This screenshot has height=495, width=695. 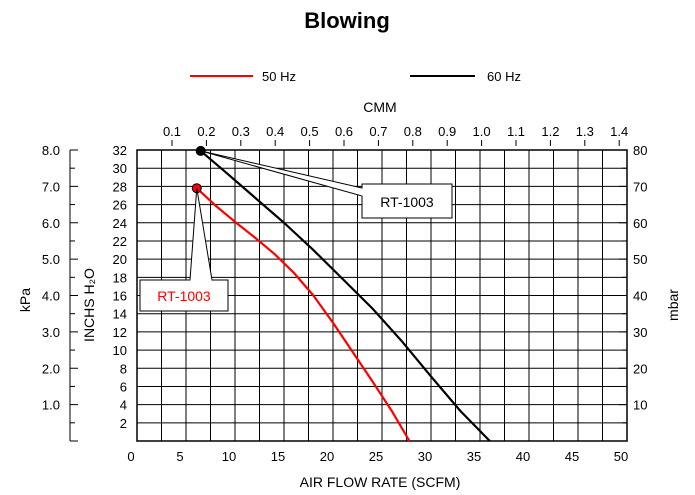 What do you see at coordinates (640, 150) in the screenshot?
I see `mbar-tick-label: 80` at bounding box center [640, 150].